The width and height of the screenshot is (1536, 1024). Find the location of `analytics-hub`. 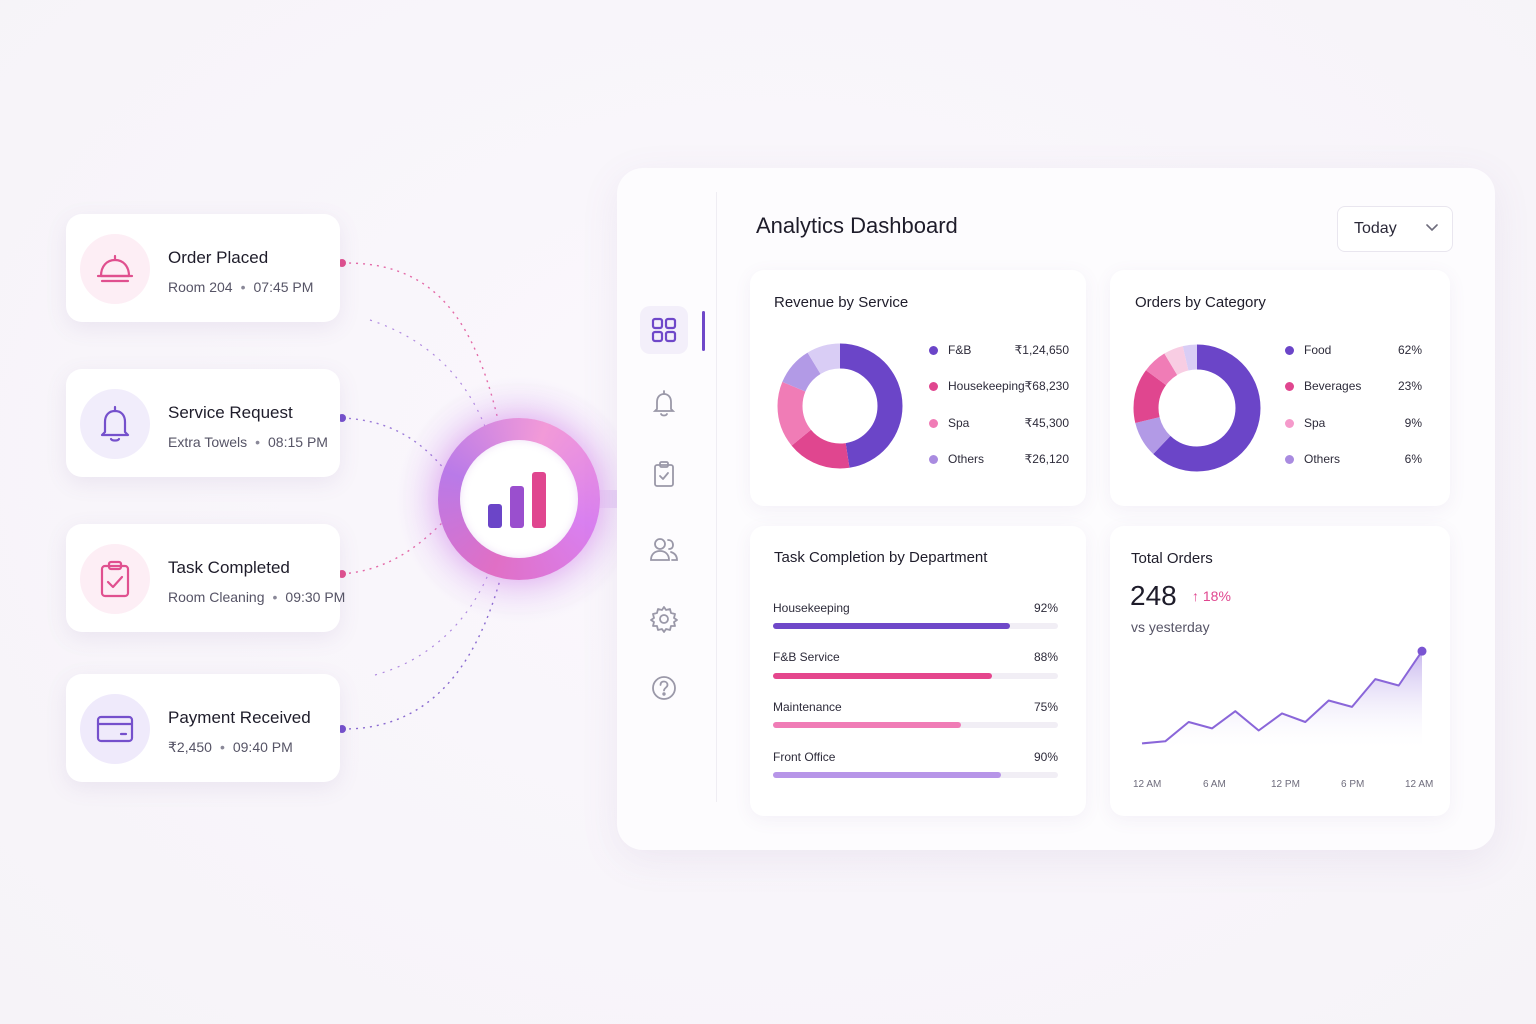

analytics-hub is located at coordinates (519, 499).